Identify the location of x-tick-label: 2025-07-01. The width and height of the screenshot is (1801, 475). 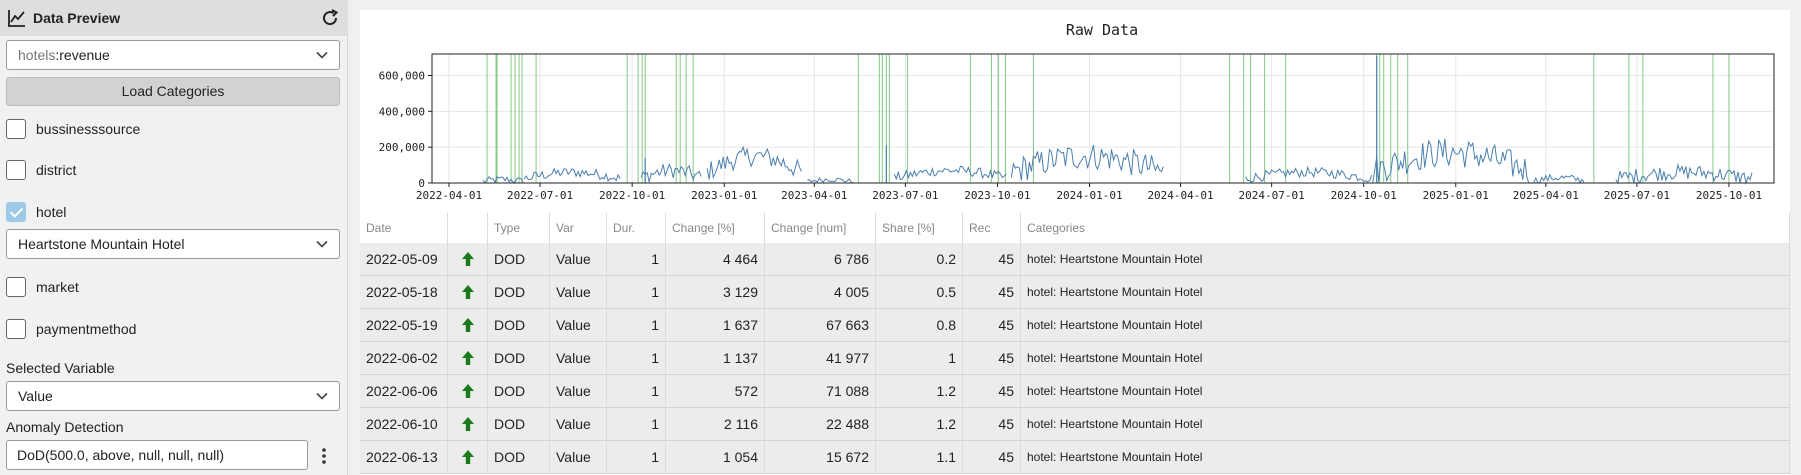
(1637, 195).